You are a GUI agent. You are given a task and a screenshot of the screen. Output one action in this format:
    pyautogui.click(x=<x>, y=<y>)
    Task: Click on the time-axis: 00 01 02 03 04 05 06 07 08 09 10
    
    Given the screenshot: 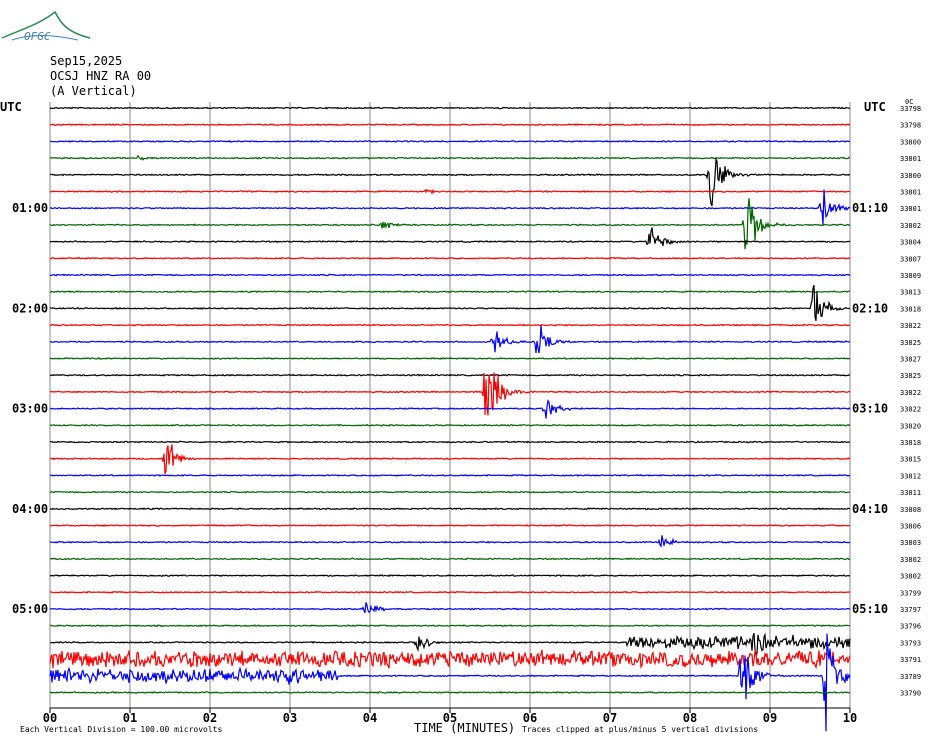 What is the action you would take?
    pyautogui.click(x=450, y=716)
    